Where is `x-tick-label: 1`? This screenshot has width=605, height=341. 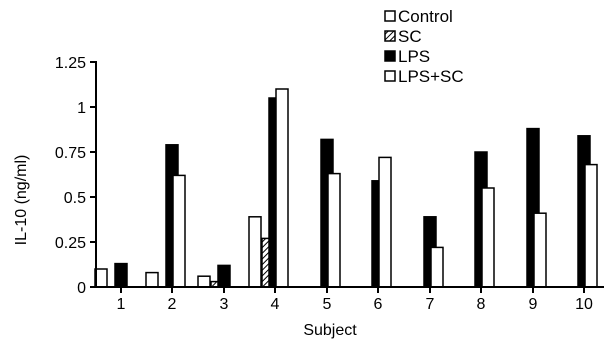
x-tick-label: 1 is located at coordinates (121, 304).